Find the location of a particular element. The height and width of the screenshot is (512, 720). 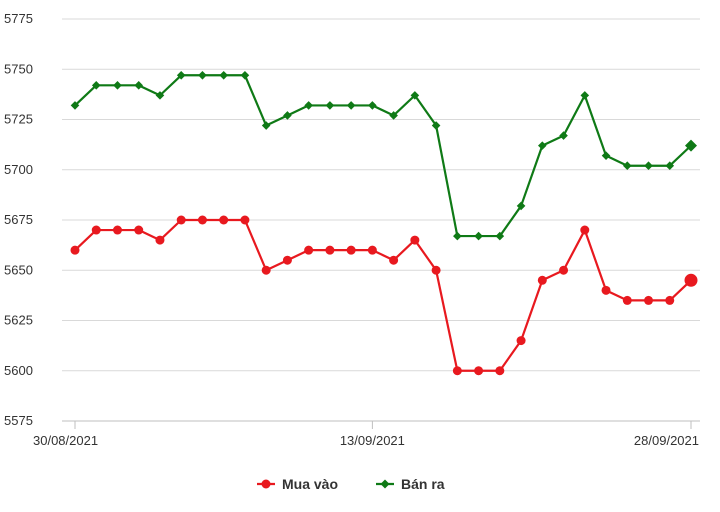

y-tick-label: 5650 is located at coordinates (18, 269).